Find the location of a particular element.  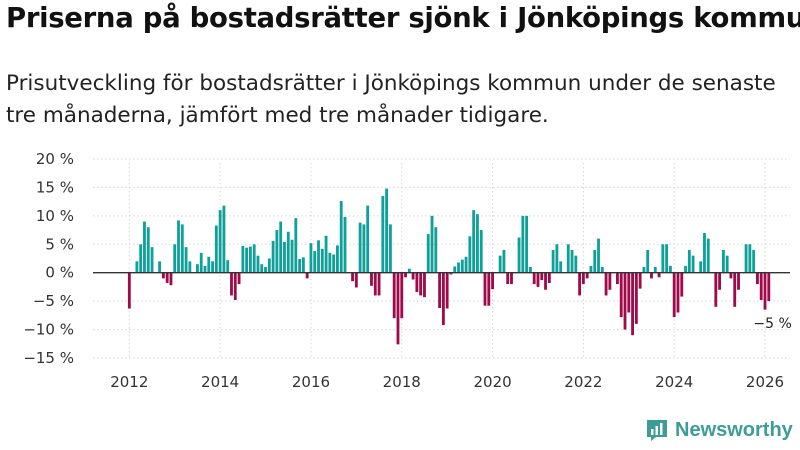

y-tick-label: −15 % is located at coordinates (48, 358).